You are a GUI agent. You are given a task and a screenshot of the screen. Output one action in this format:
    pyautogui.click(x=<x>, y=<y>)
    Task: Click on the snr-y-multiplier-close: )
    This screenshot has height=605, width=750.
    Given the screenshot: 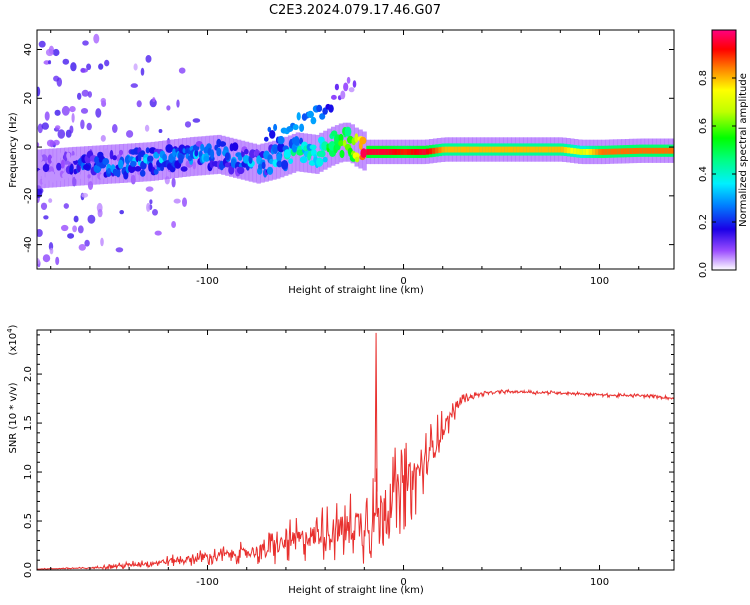 What is the action you would take?
    pyautogui.click(x=13, y=326)
    